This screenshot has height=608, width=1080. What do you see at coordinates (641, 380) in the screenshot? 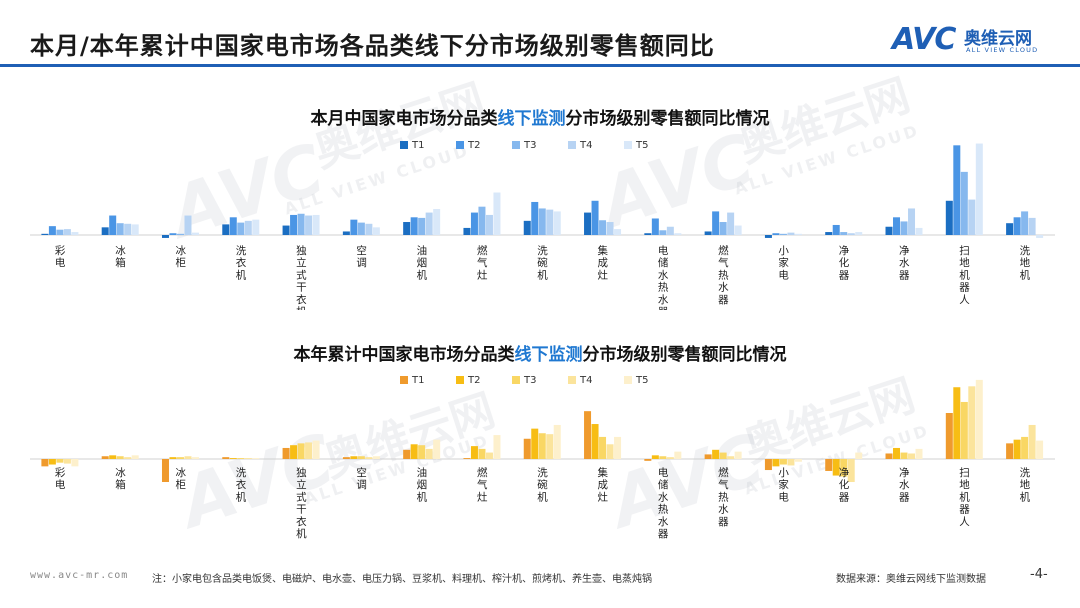
I see `legend-label-t5: T5` at bounding box center [641, 380].